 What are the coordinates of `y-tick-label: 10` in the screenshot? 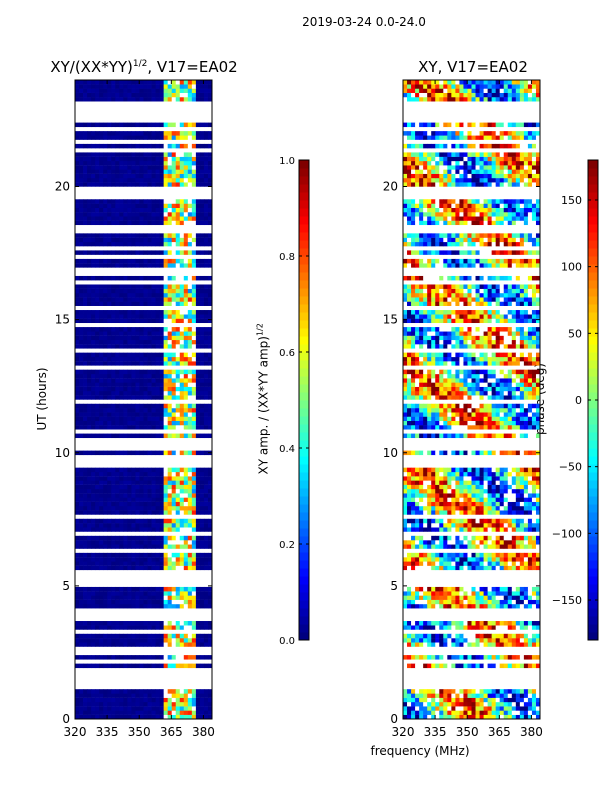 It's located at (62, 453).